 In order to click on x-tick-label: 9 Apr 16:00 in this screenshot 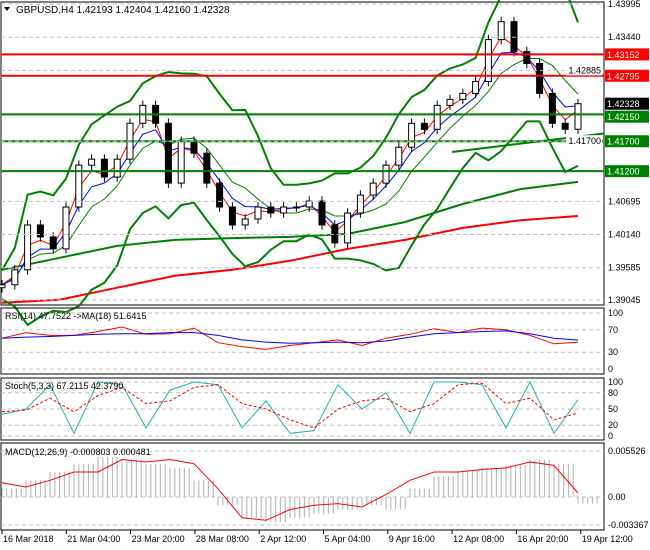, I will do `click(412, 539)`.